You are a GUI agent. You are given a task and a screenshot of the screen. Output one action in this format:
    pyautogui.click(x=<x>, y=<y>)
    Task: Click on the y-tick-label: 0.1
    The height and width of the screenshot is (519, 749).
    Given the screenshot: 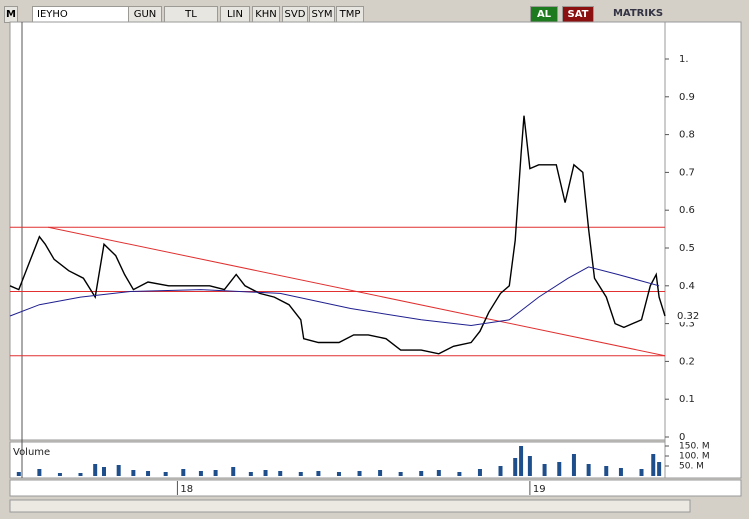 What is the action you would take?
    pyautogui.click(x=687, y=399)
    